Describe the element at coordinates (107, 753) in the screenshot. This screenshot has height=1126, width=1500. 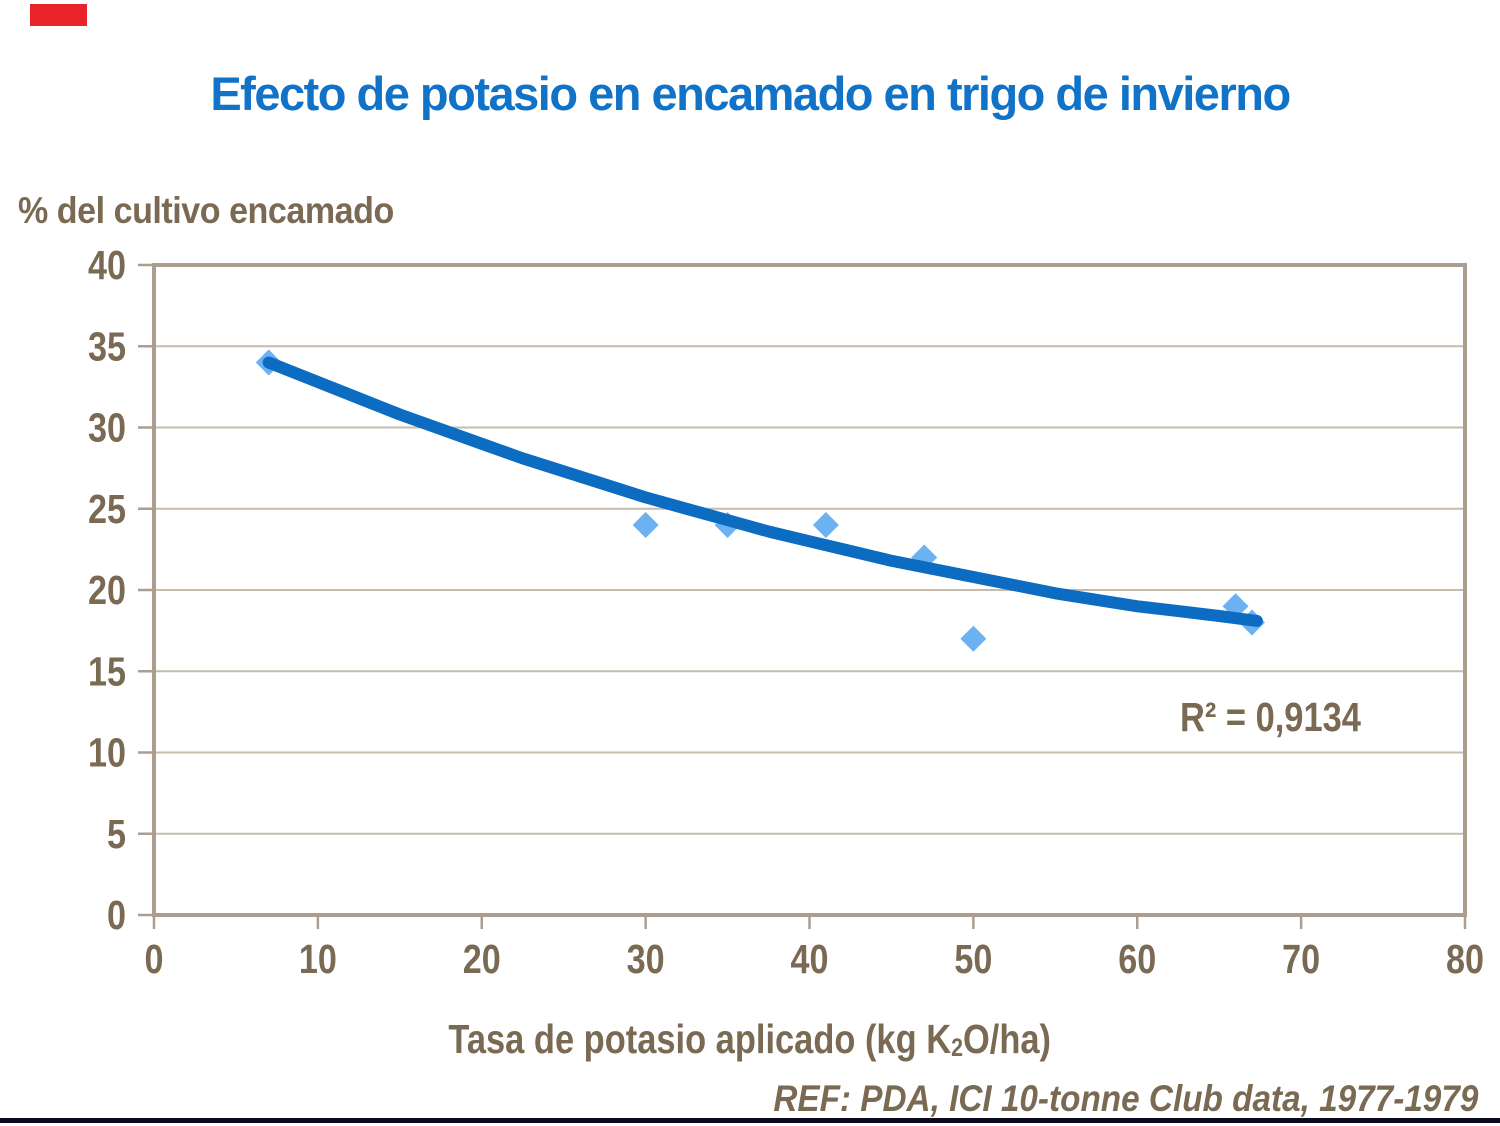
I see `y-tick-label-10: 10` at that location.